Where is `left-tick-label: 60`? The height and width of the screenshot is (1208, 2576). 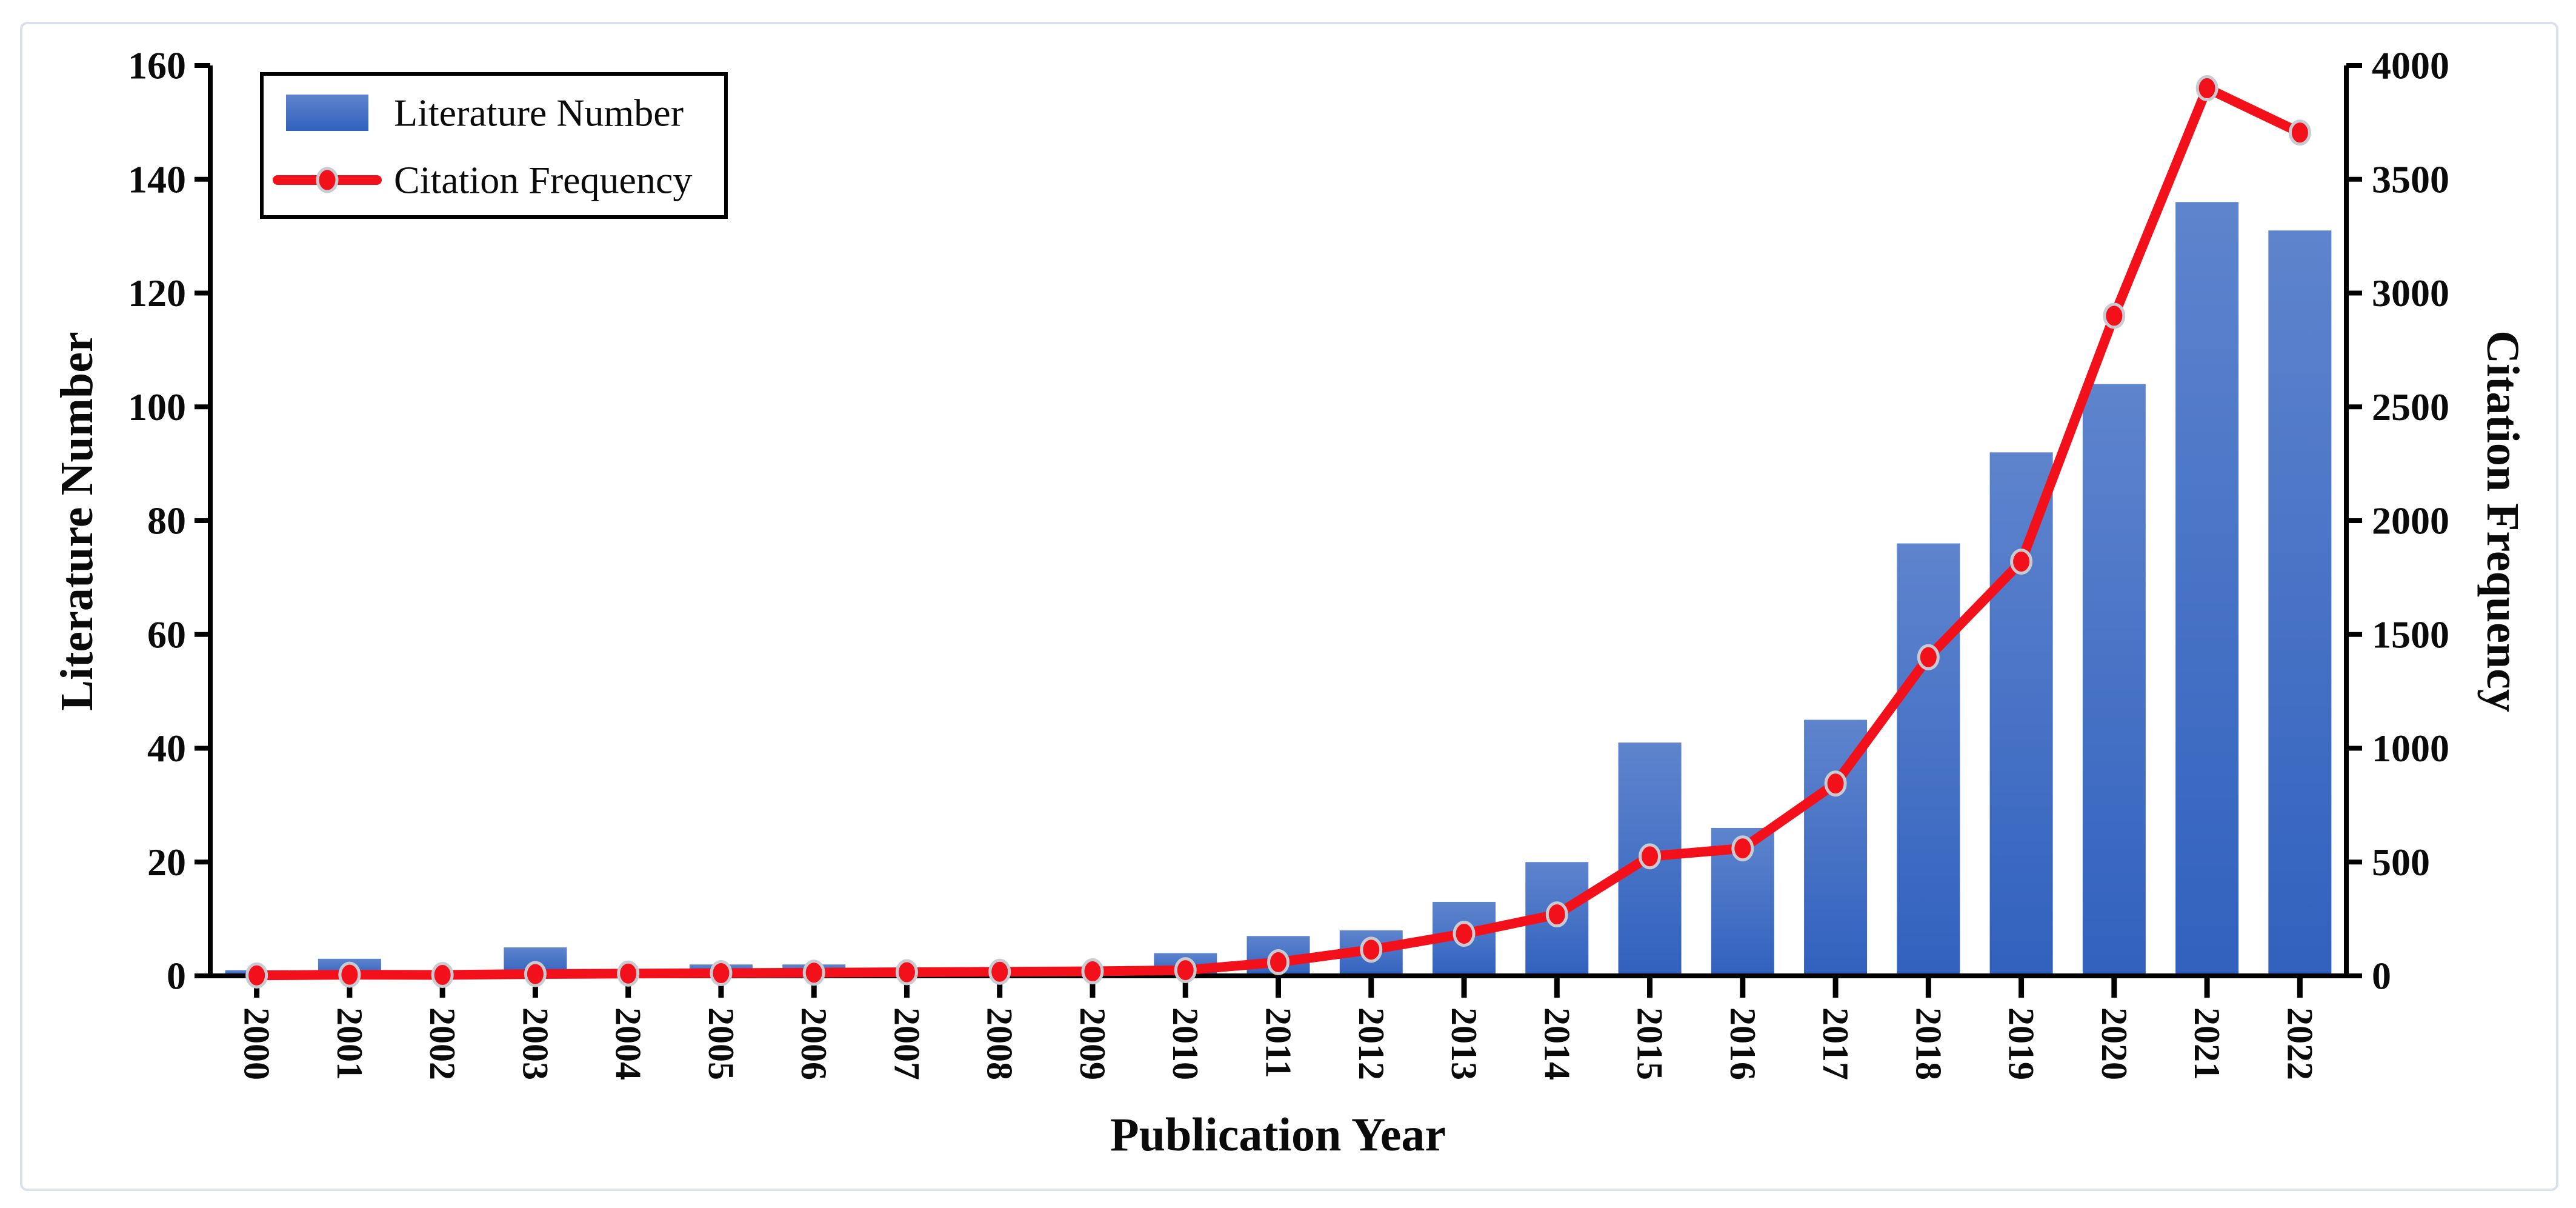
left-tick-label: 60 is located at coordinates (166, 634).